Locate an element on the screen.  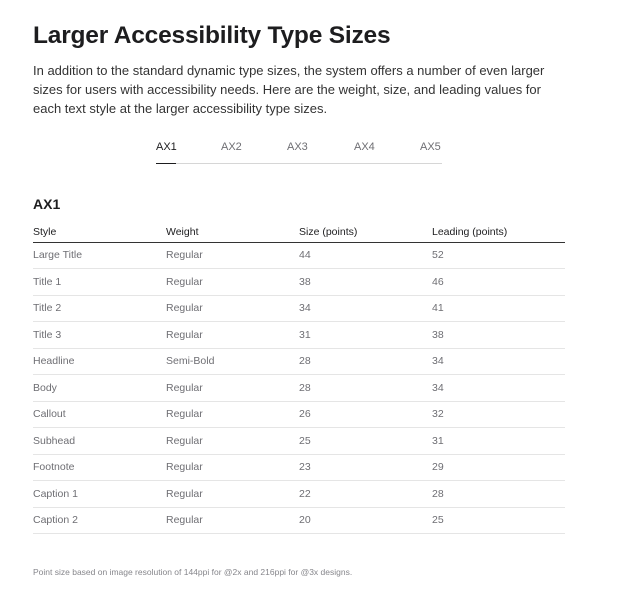
cell-style: Headline is located at coordinates (99, 361).